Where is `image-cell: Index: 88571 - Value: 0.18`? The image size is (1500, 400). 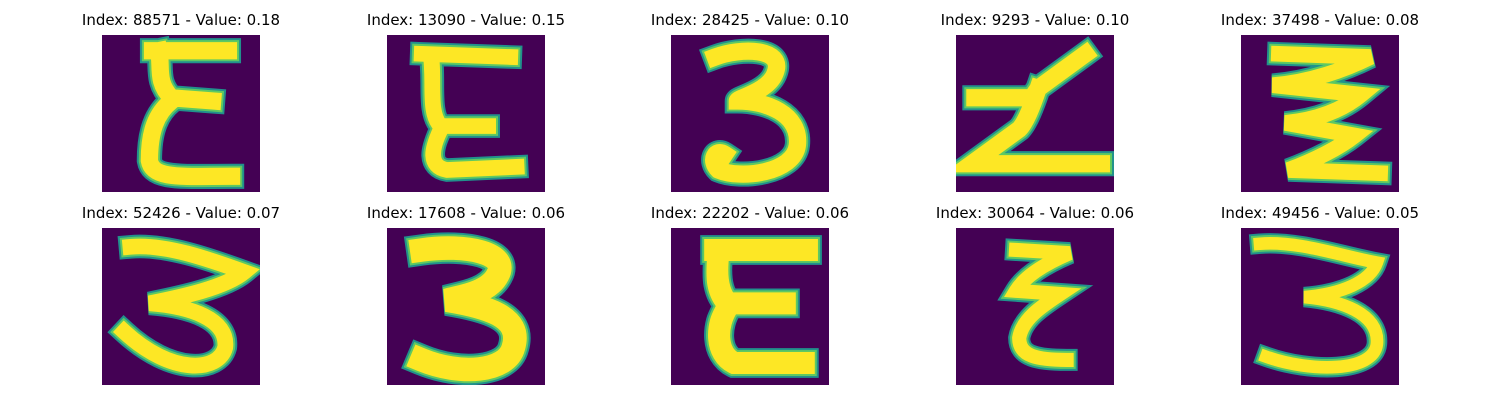
image-cell: Index: 88571 - Value: 0.18 is located at coordinates (181, 101).